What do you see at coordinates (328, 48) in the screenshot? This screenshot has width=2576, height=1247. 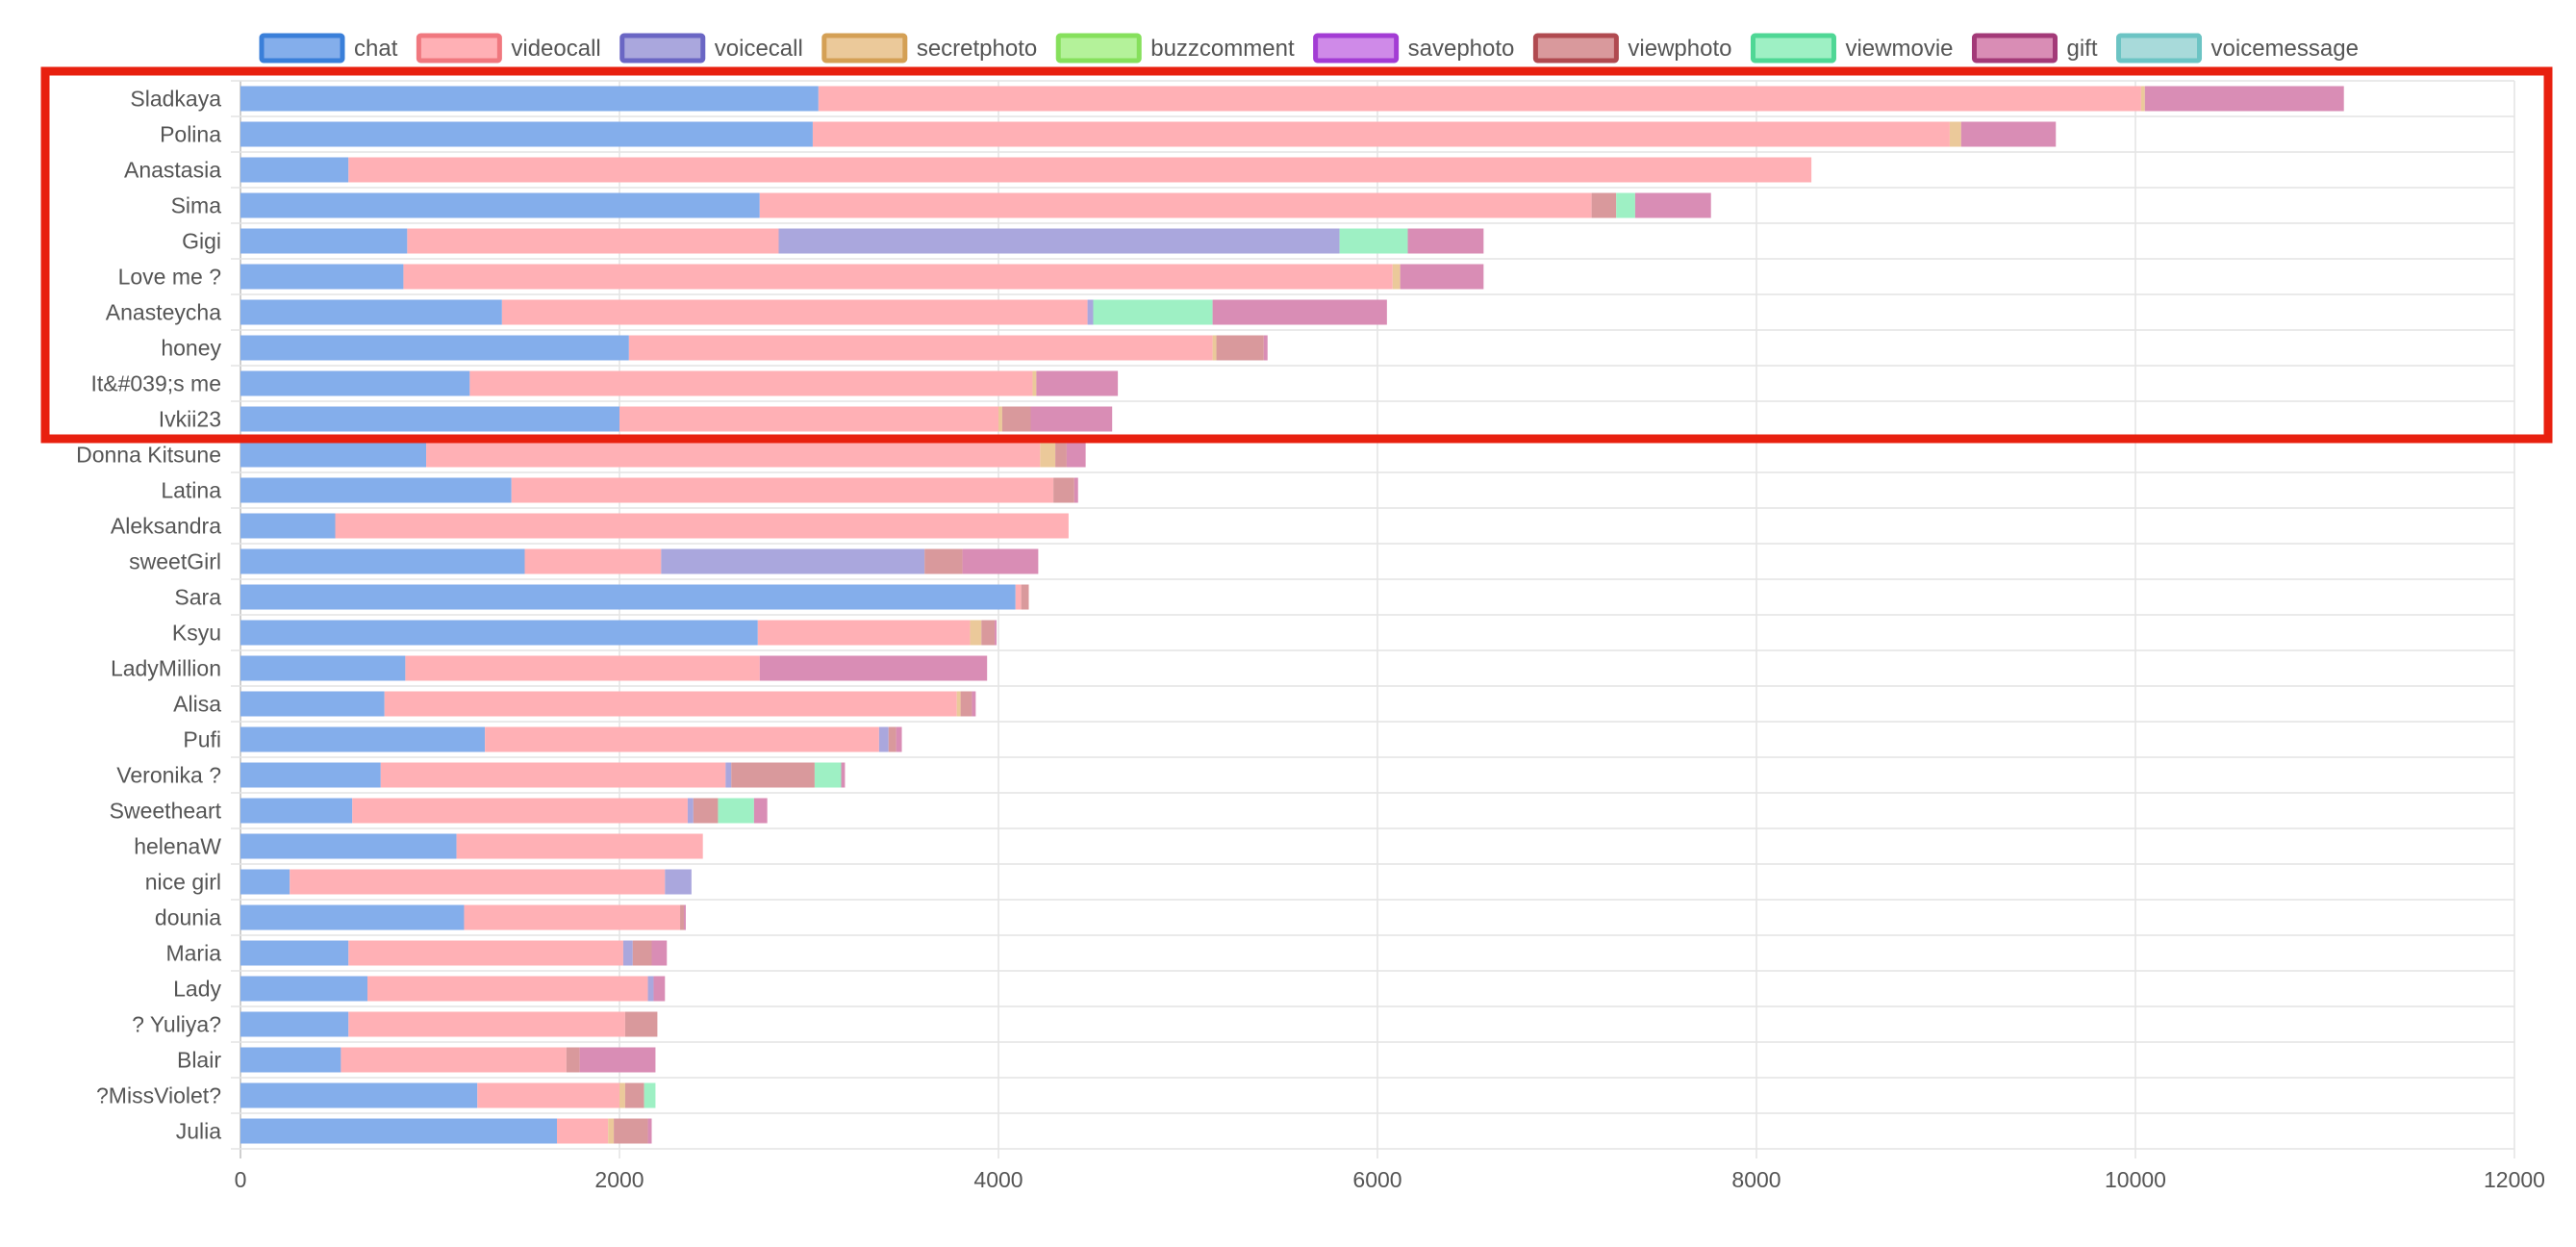 I see `legend-item-chat: chat` at bounding box center [328, 48].